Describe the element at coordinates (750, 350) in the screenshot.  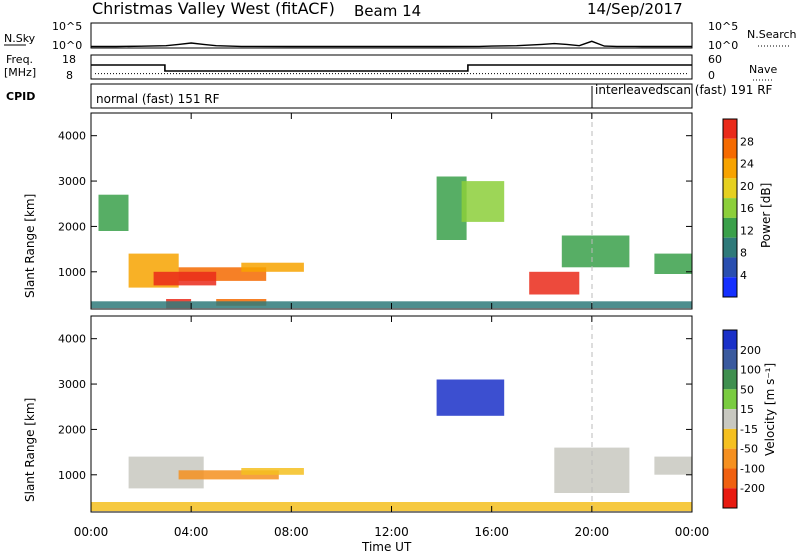
I see `colorbar-tick-label: 200` at that location.